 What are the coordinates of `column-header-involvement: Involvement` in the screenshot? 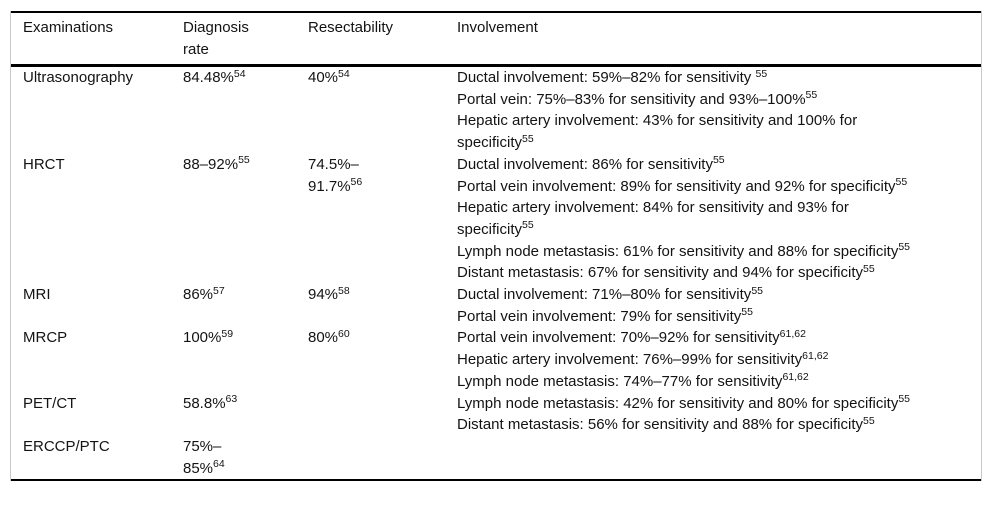 It's located at (713, 39).